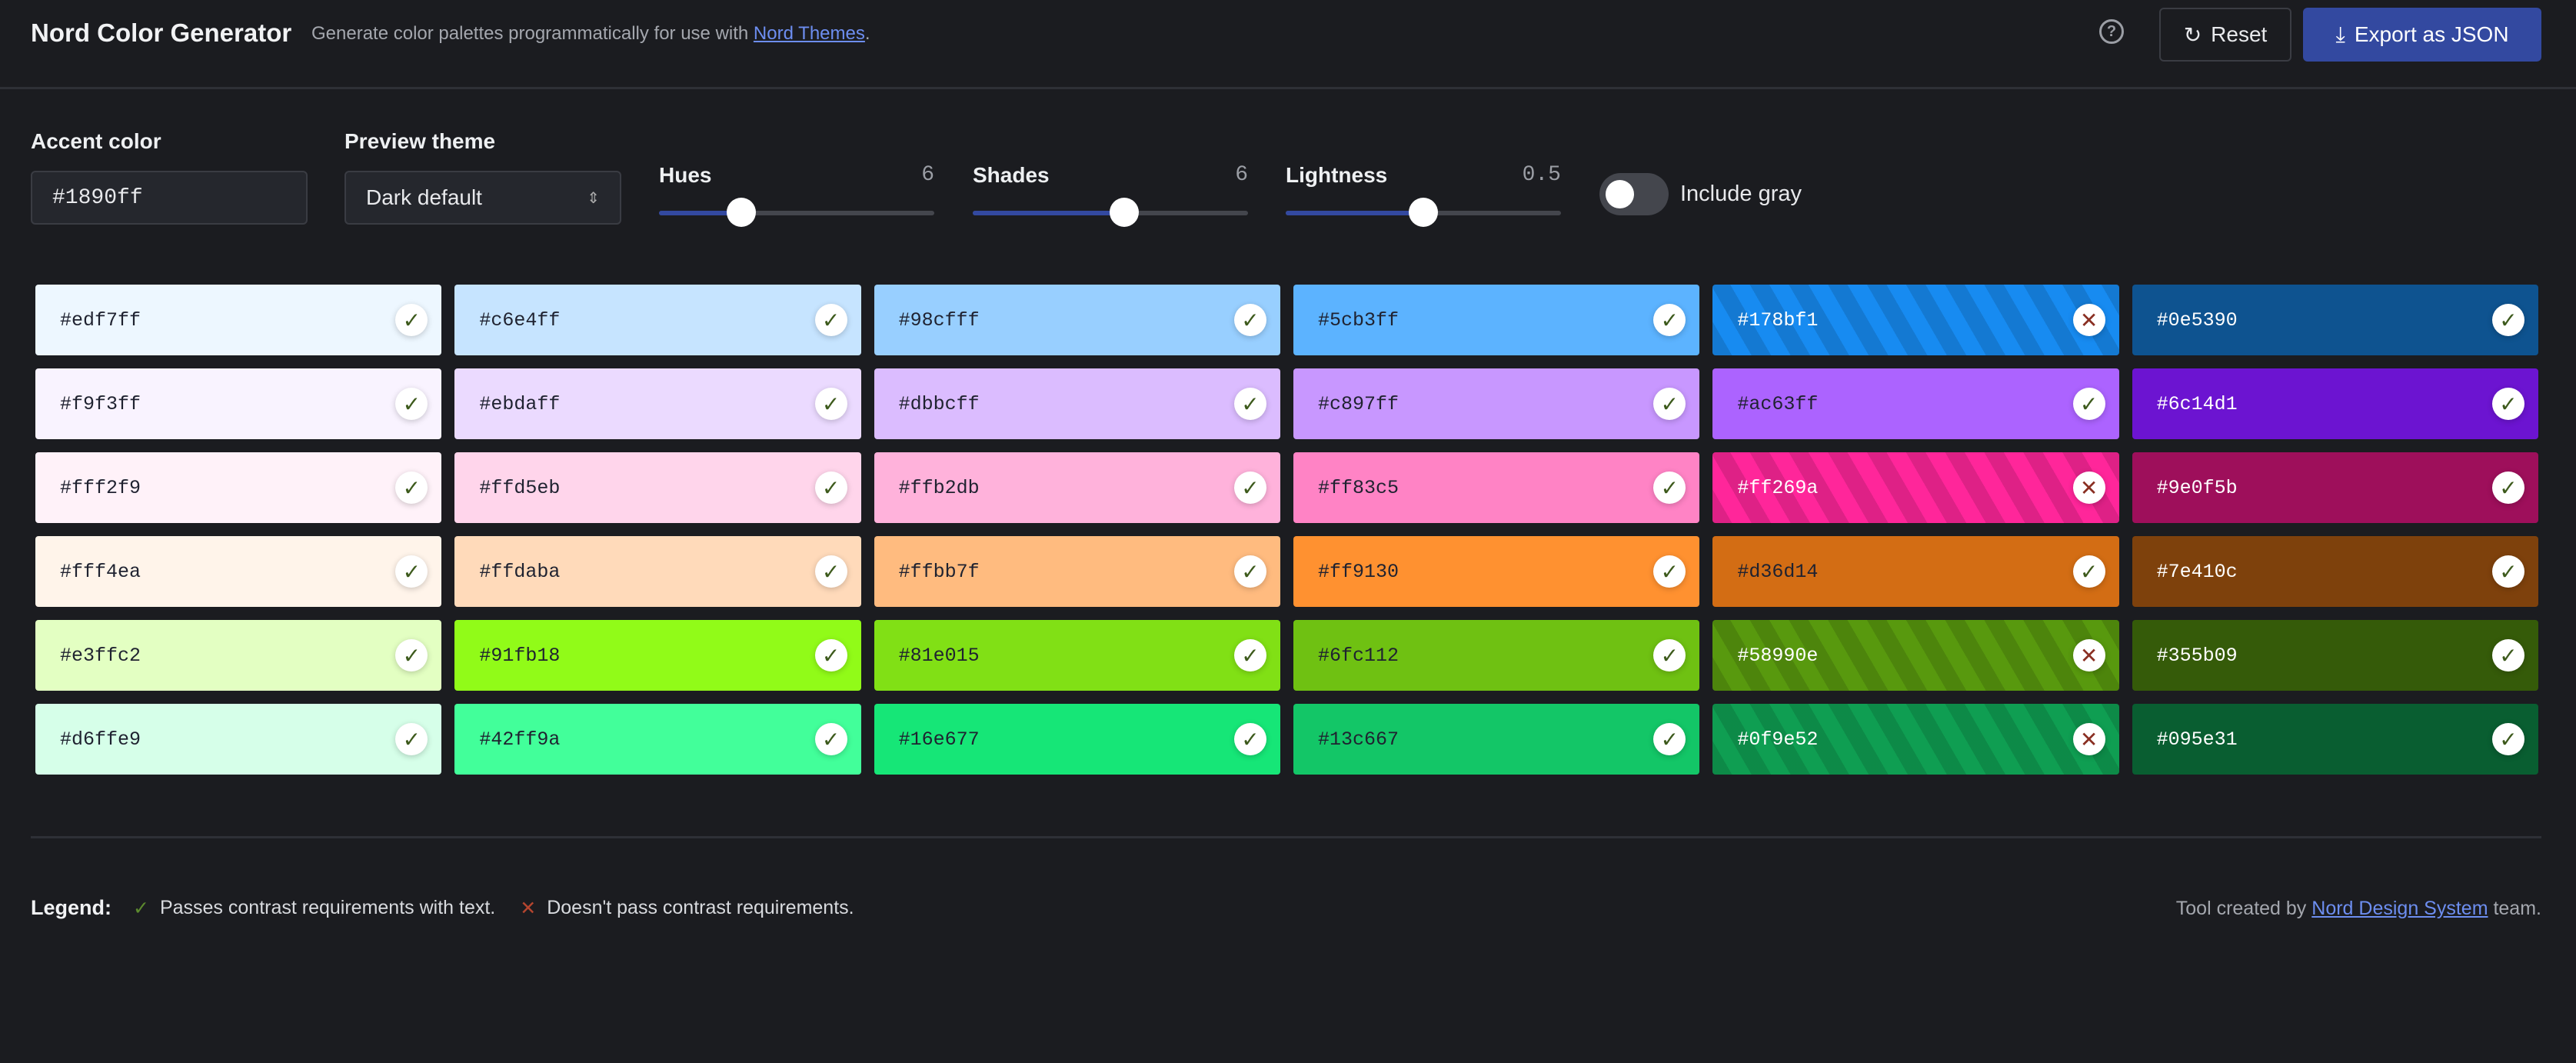 The image size is (2576, 1063). What do you see at coordinates (1778, 320) in the screenshot?
I see `swatch-hex: #178bf1` at bounding box center [1778, 320].